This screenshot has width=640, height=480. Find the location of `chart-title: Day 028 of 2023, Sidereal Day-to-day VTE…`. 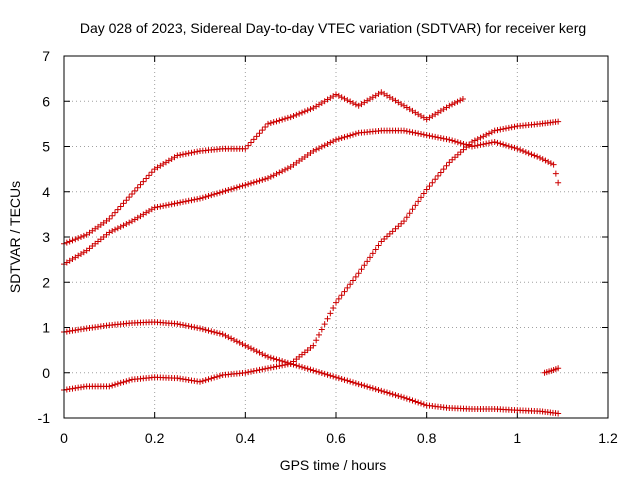

chart-title: Day 028 of 2023, Sidereal Day-to-day VTE… is located at coordinates (333, 28).